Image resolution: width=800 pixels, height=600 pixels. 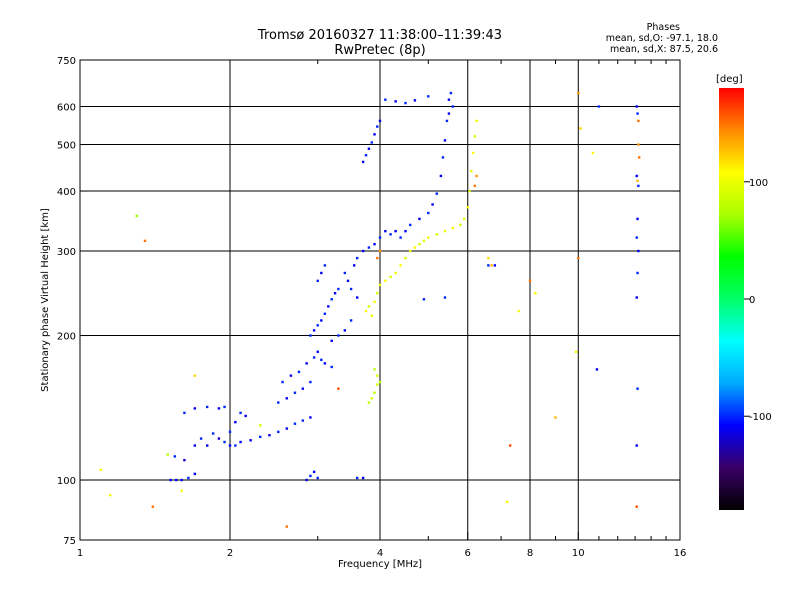 What do you see at coordinates (66, 146) in the screenshot?
I see `y-tick-label: 500` at bounding box center [66, 146].